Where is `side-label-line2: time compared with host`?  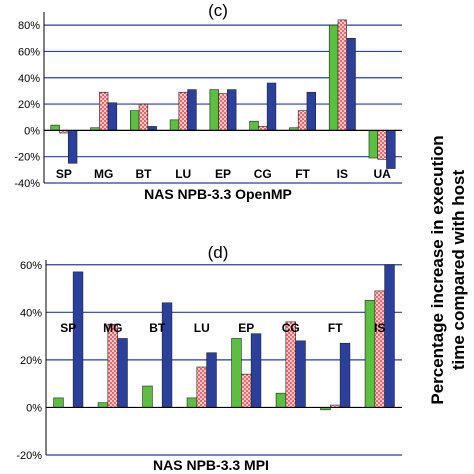 side-label-line2: time compared with host is located at coordinates (458, 270).